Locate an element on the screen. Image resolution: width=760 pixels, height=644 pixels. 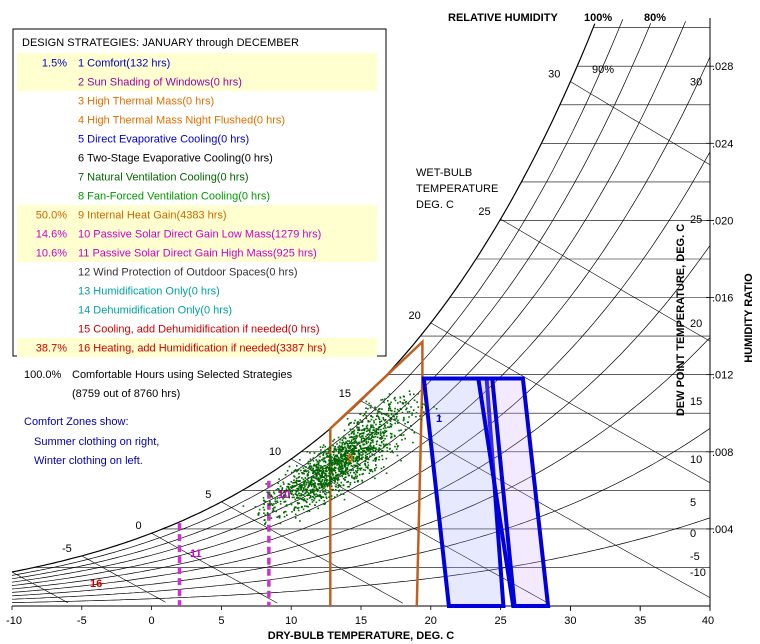
legend-row-pct: 10.6% is located at coordinates (51, 254).